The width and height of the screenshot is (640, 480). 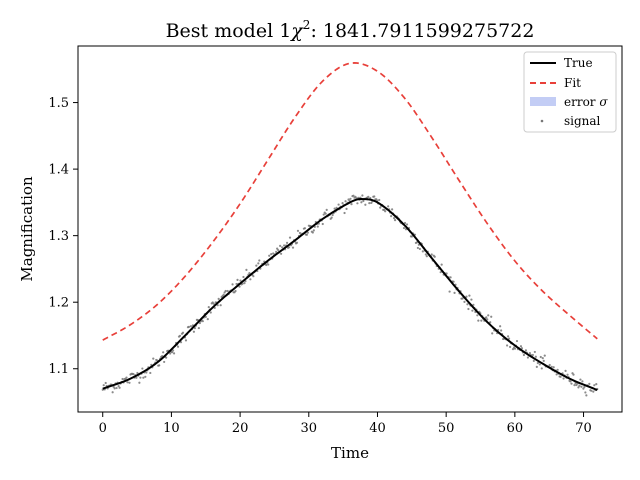 I want to click on legend-swatch-error, so click(x=543, y=101).